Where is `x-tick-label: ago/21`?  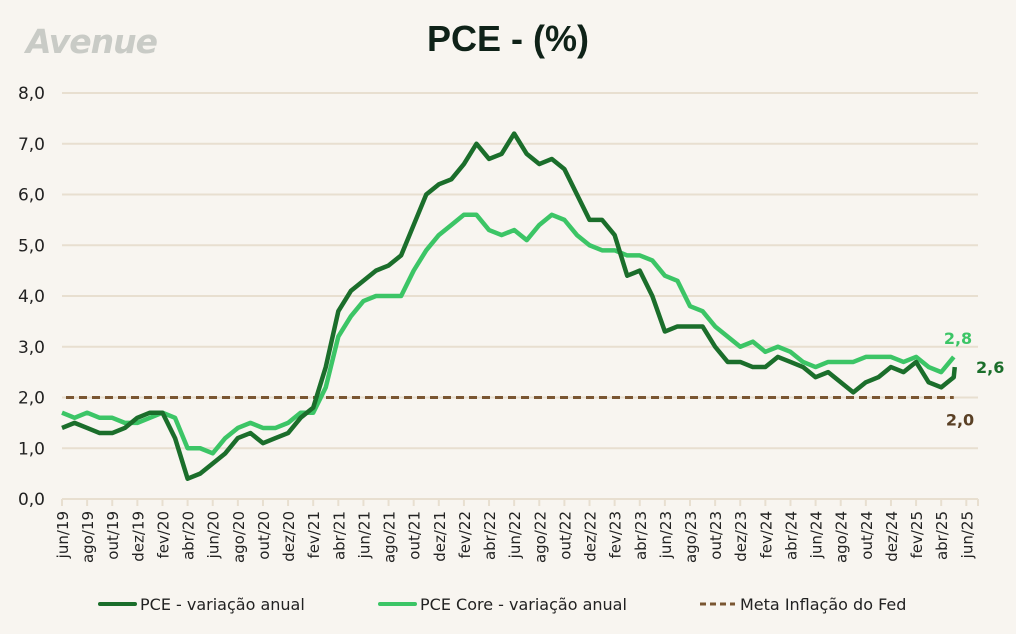
x-tick-label: ago/21 is located at coordinates (390, 537).